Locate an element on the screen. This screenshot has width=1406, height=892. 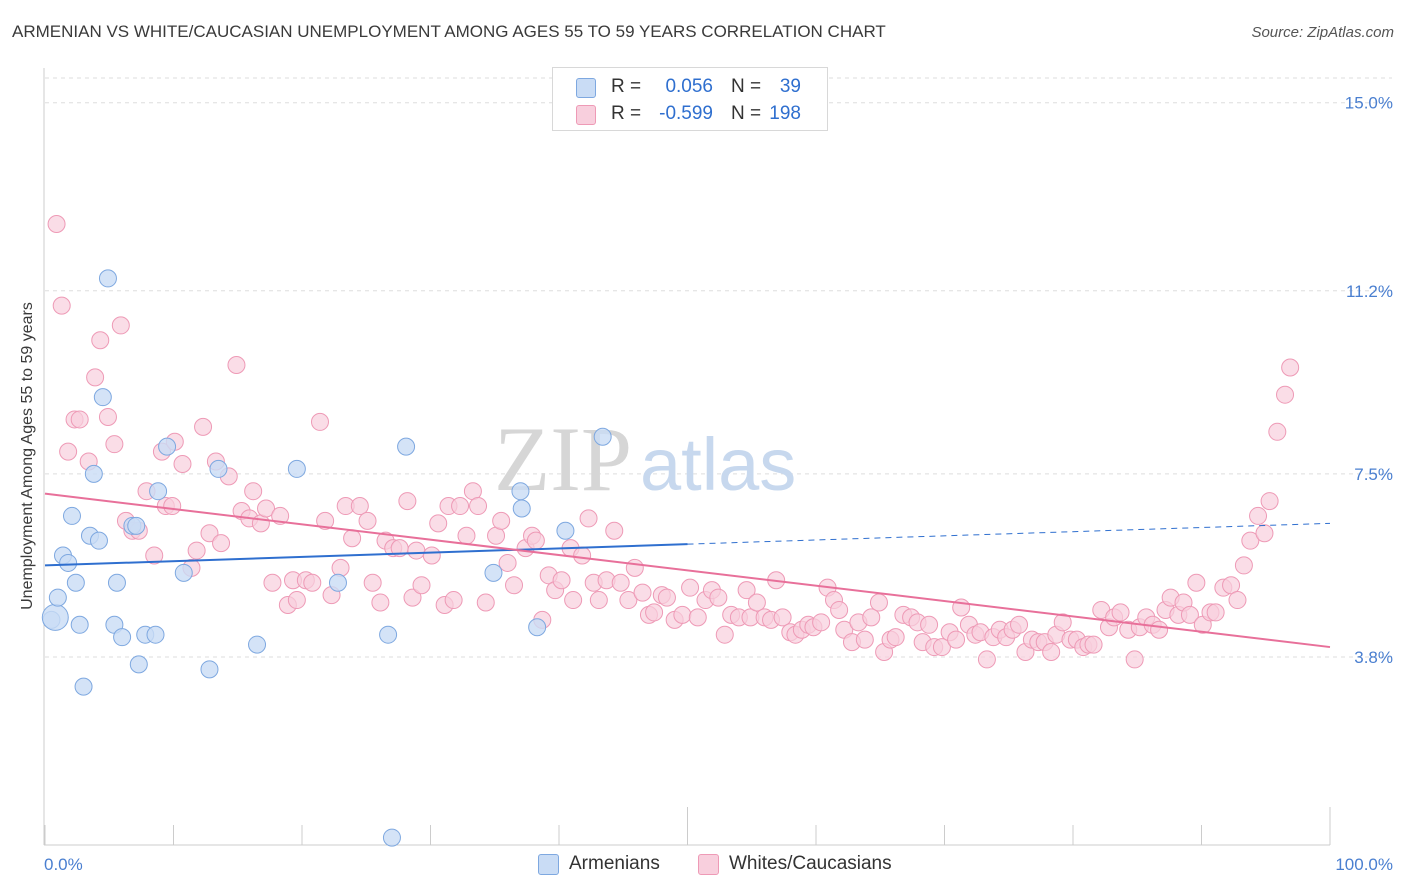
r-value: -0.599 is located at coordinates (686, 113).